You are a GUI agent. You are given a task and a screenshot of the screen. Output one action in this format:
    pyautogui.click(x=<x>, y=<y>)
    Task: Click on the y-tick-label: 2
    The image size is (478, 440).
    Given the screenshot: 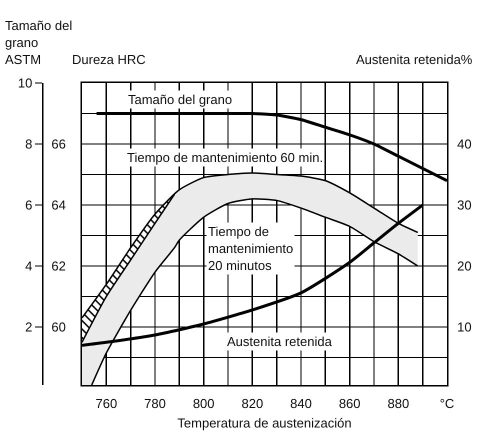 What is the action you would take?
    pyautogui.click(x=28, y=327)
    